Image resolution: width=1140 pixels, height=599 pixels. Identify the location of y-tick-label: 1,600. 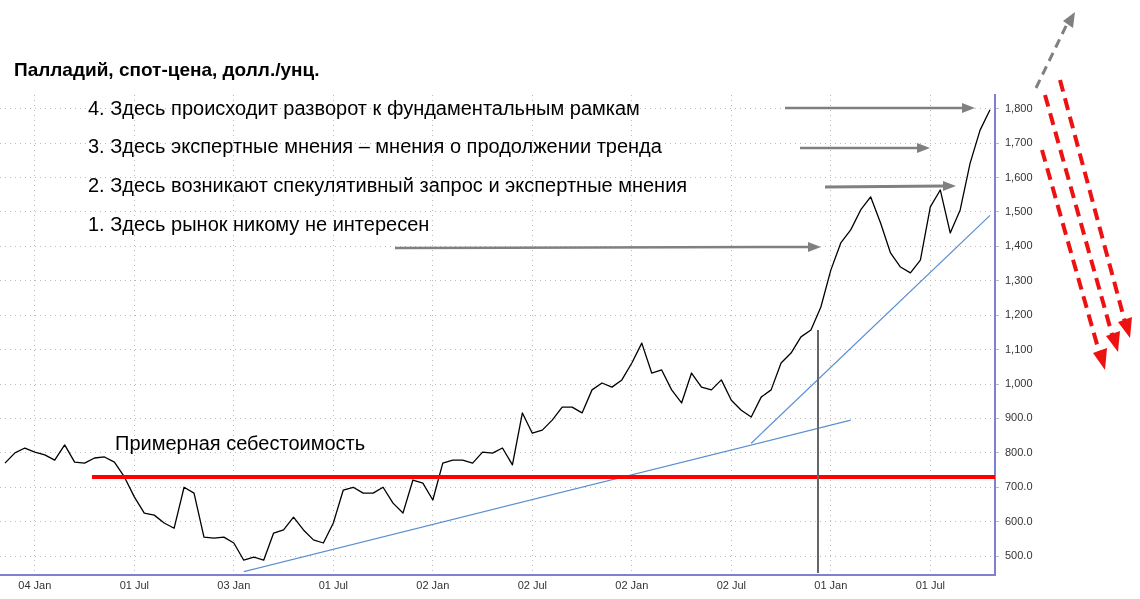
(1019, 176).